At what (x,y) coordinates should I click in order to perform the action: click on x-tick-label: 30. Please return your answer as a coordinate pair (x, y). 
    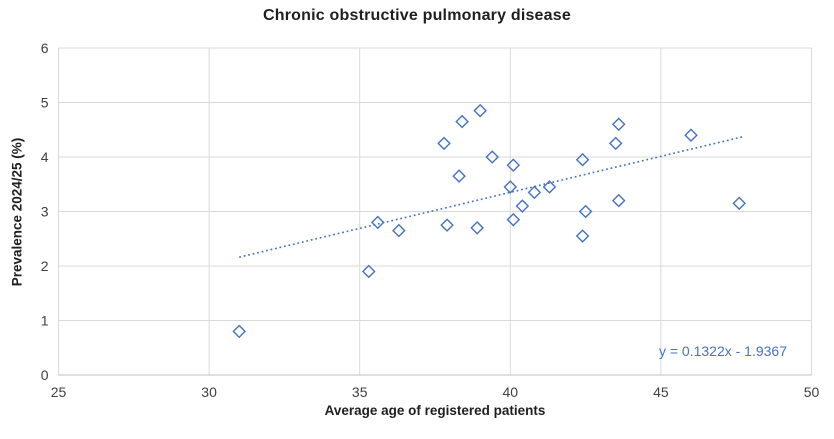
    Looking at the image, I should click on (209, 392).